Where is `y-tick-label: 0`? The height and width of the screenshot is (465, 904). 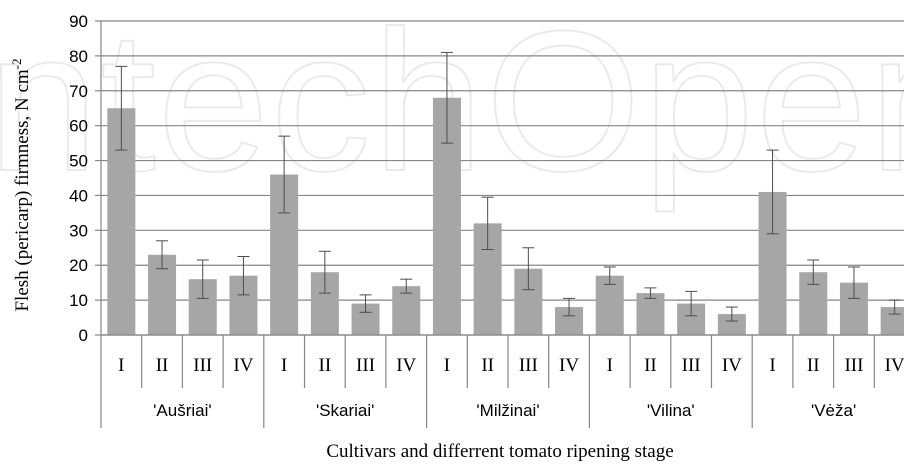
y-tick-label: 0 is located at coordinates (83, 335).